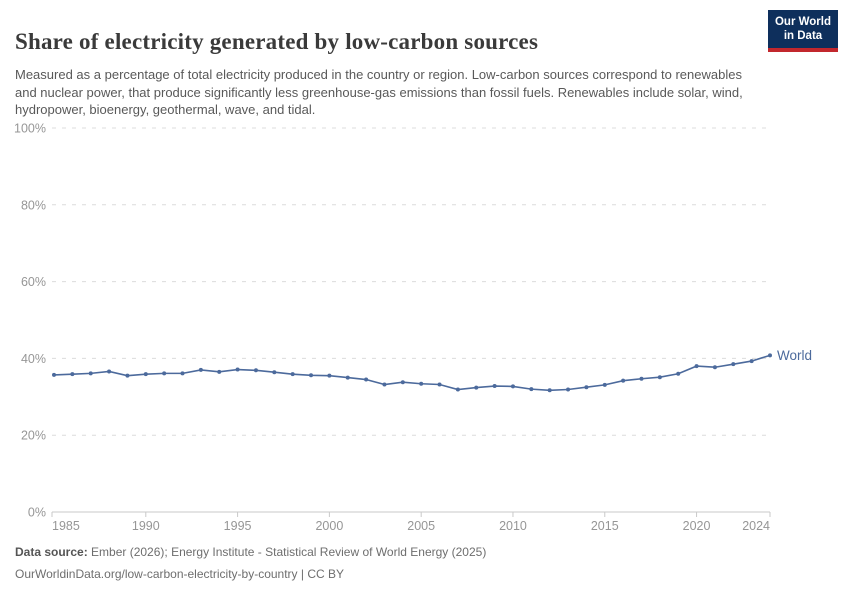 The width and height of the screenshot is (850, 600). I want to click on x-tick-label: 1990, so click(146, 526).